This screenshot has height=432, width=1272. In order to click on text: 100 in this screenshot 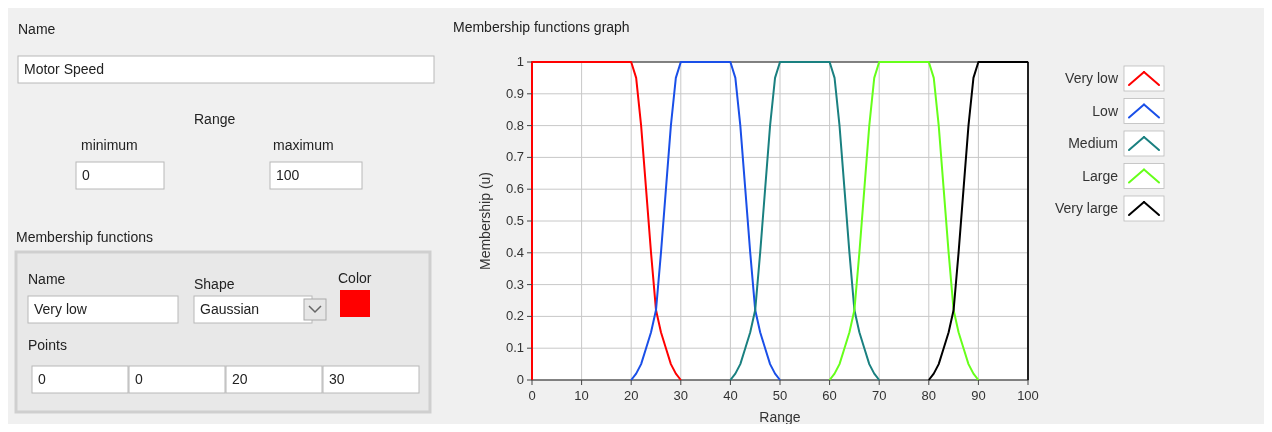, I will do `click(288, 175)`.